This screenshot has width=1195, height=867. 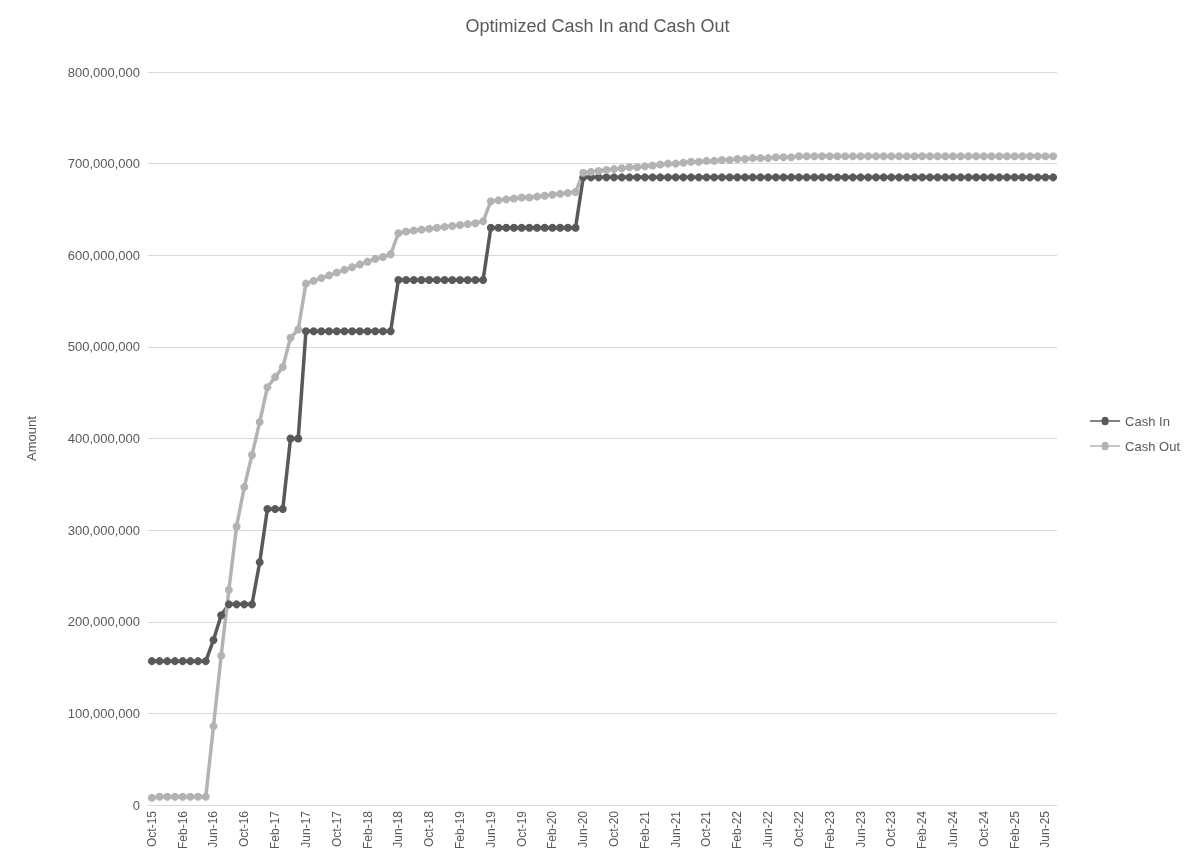 I want to click on x-tick-label: Oct-21, so click(x=706, y=829).